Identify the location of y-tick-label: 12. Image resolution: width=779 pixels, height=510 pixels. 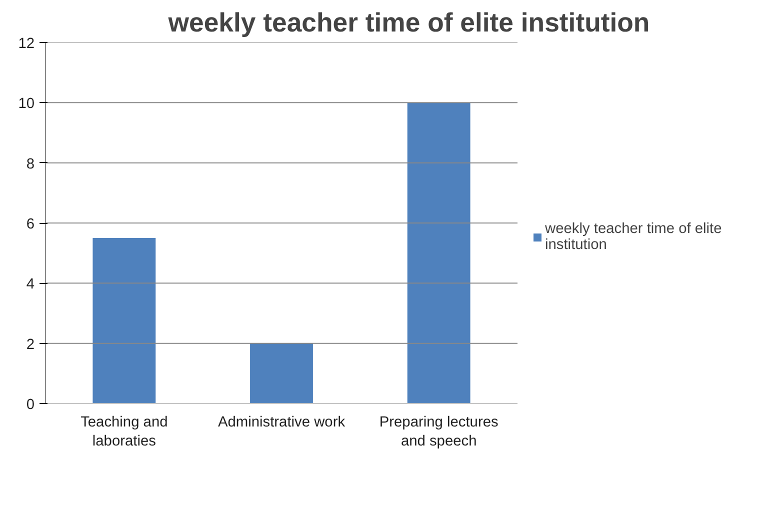
(26, 44).